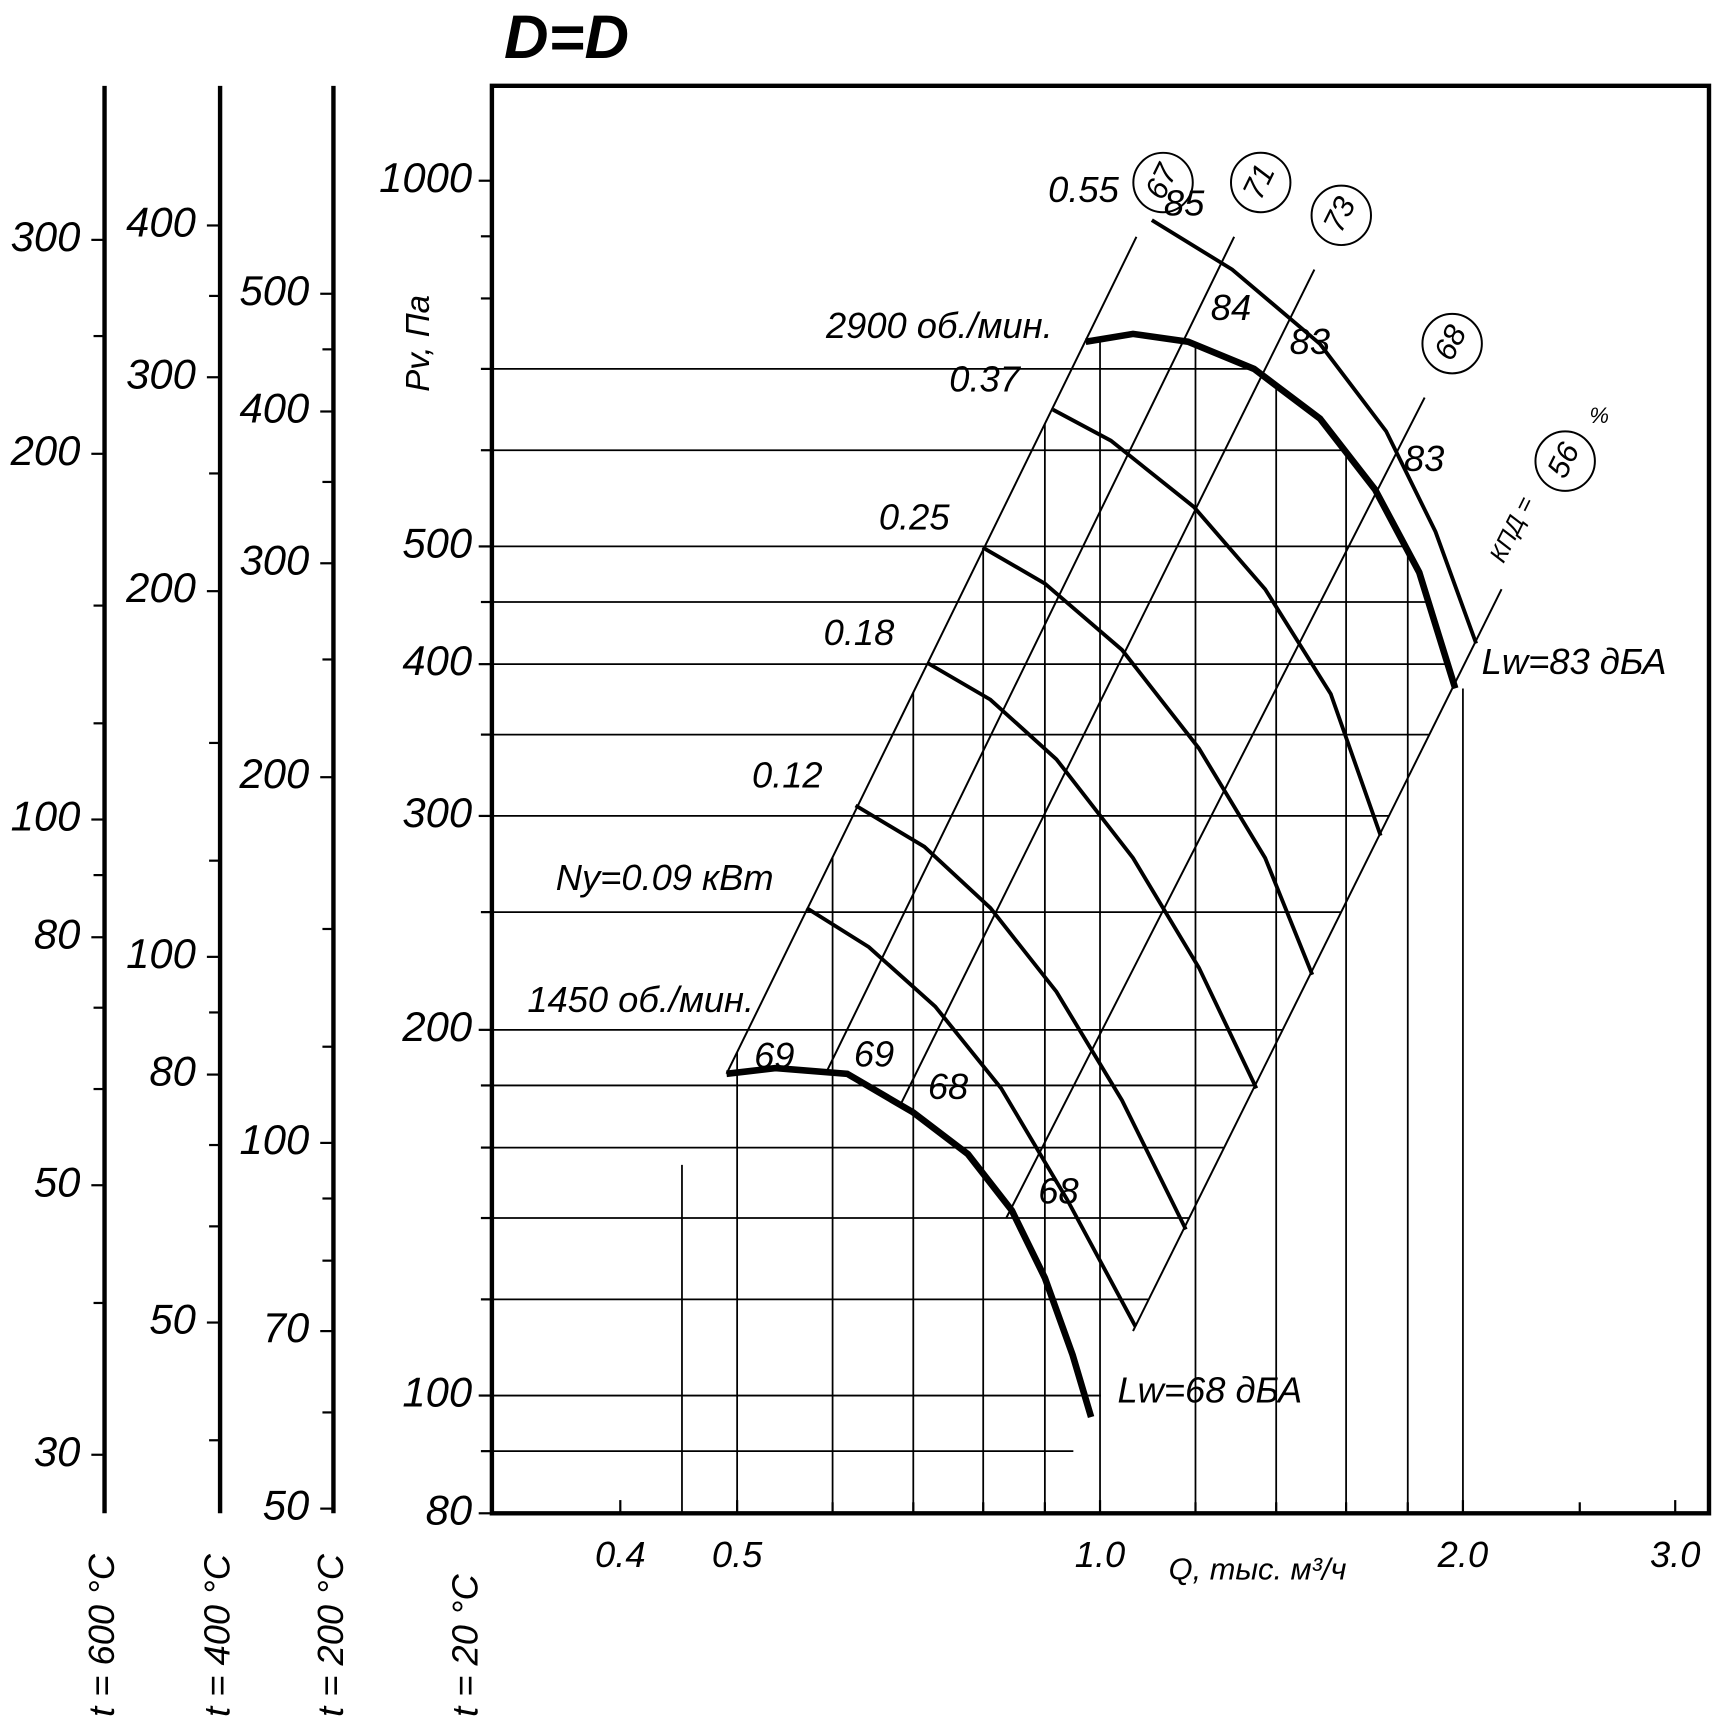 Image resolution: width=1720 pixels, height=1729 pixels. I want to click on x-tick-label: 2.0, so click(1462, 1554).